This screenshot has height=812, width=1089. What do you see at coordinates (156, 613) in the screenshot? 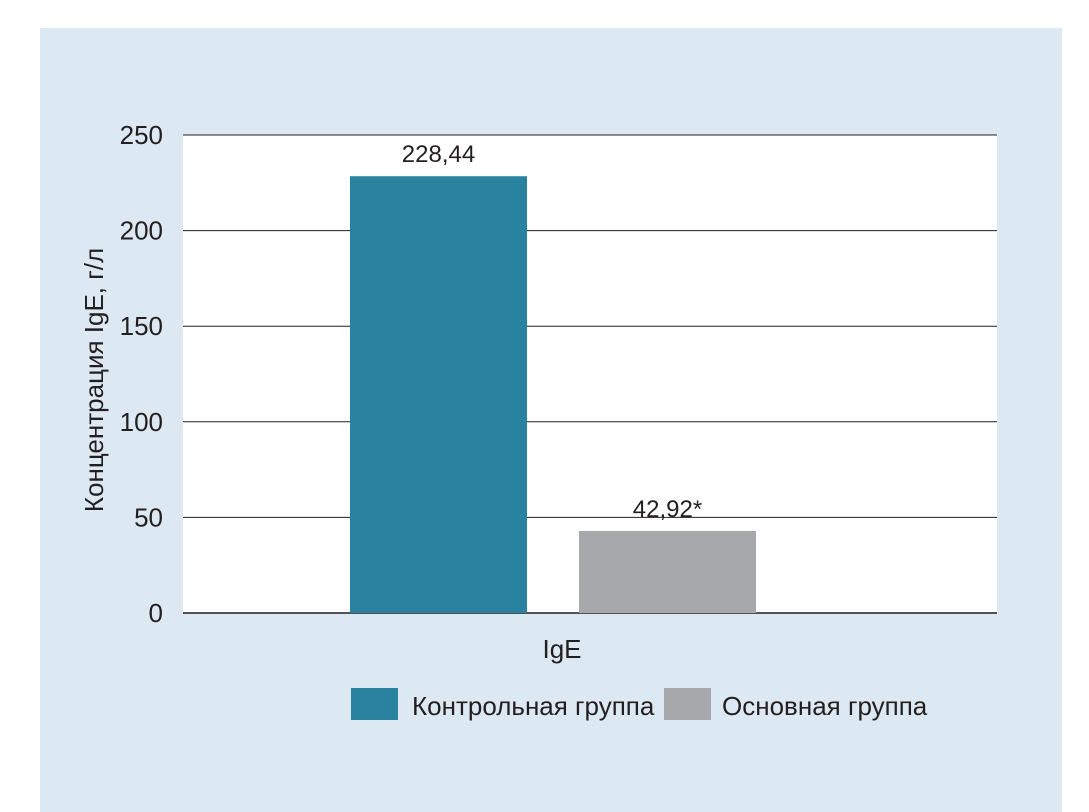
I see `y-tick-label: 0` at bounding box center [156, 613].